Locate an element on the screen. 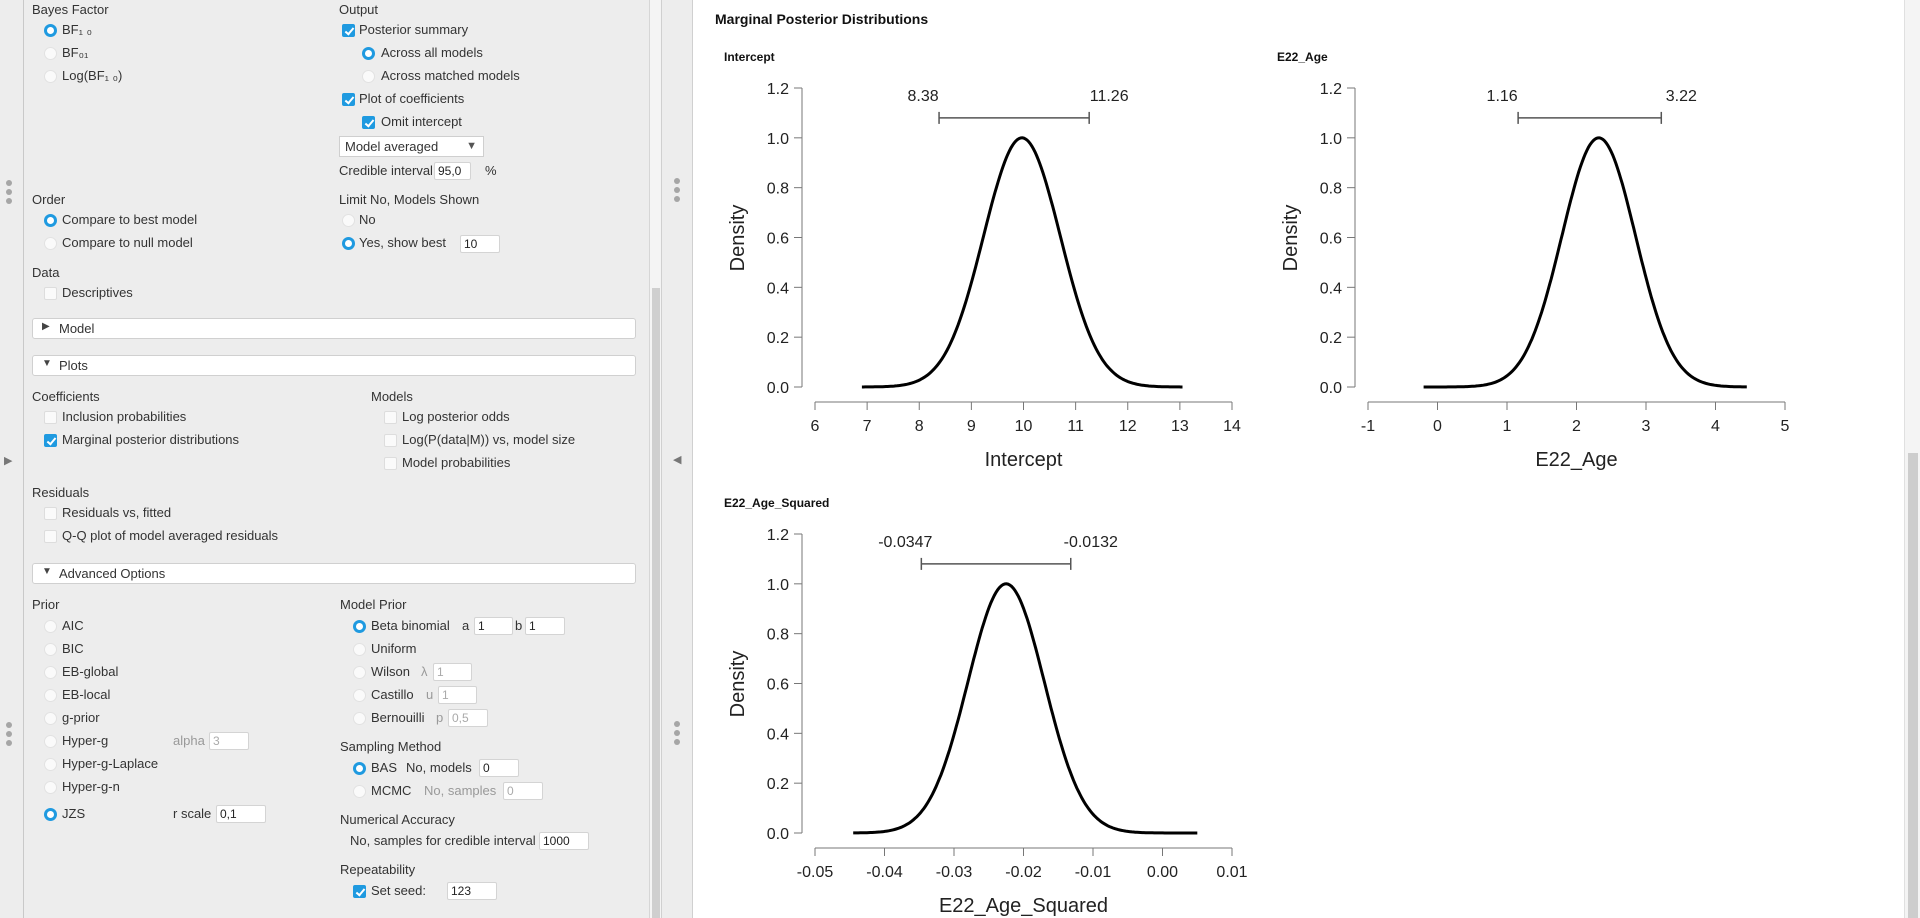 The height and width of the screenshot is (918, 1920). across-matched-models-radio is located at coordinates (368, 76).